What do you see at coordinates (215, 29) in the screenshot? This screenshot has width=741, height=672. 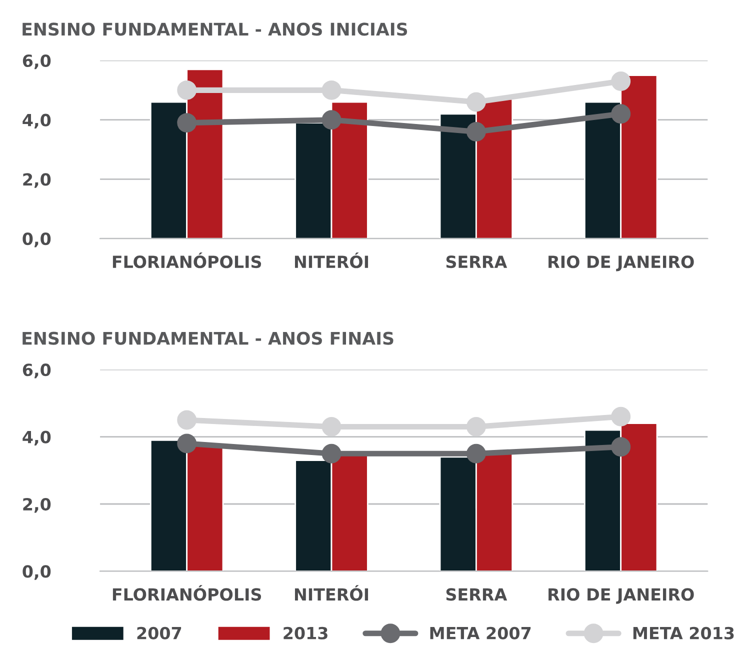 I see `chart-title: ENSINO FUNDAMENTAL - ANOS INICIAIS` at bounding box center [215, 29].